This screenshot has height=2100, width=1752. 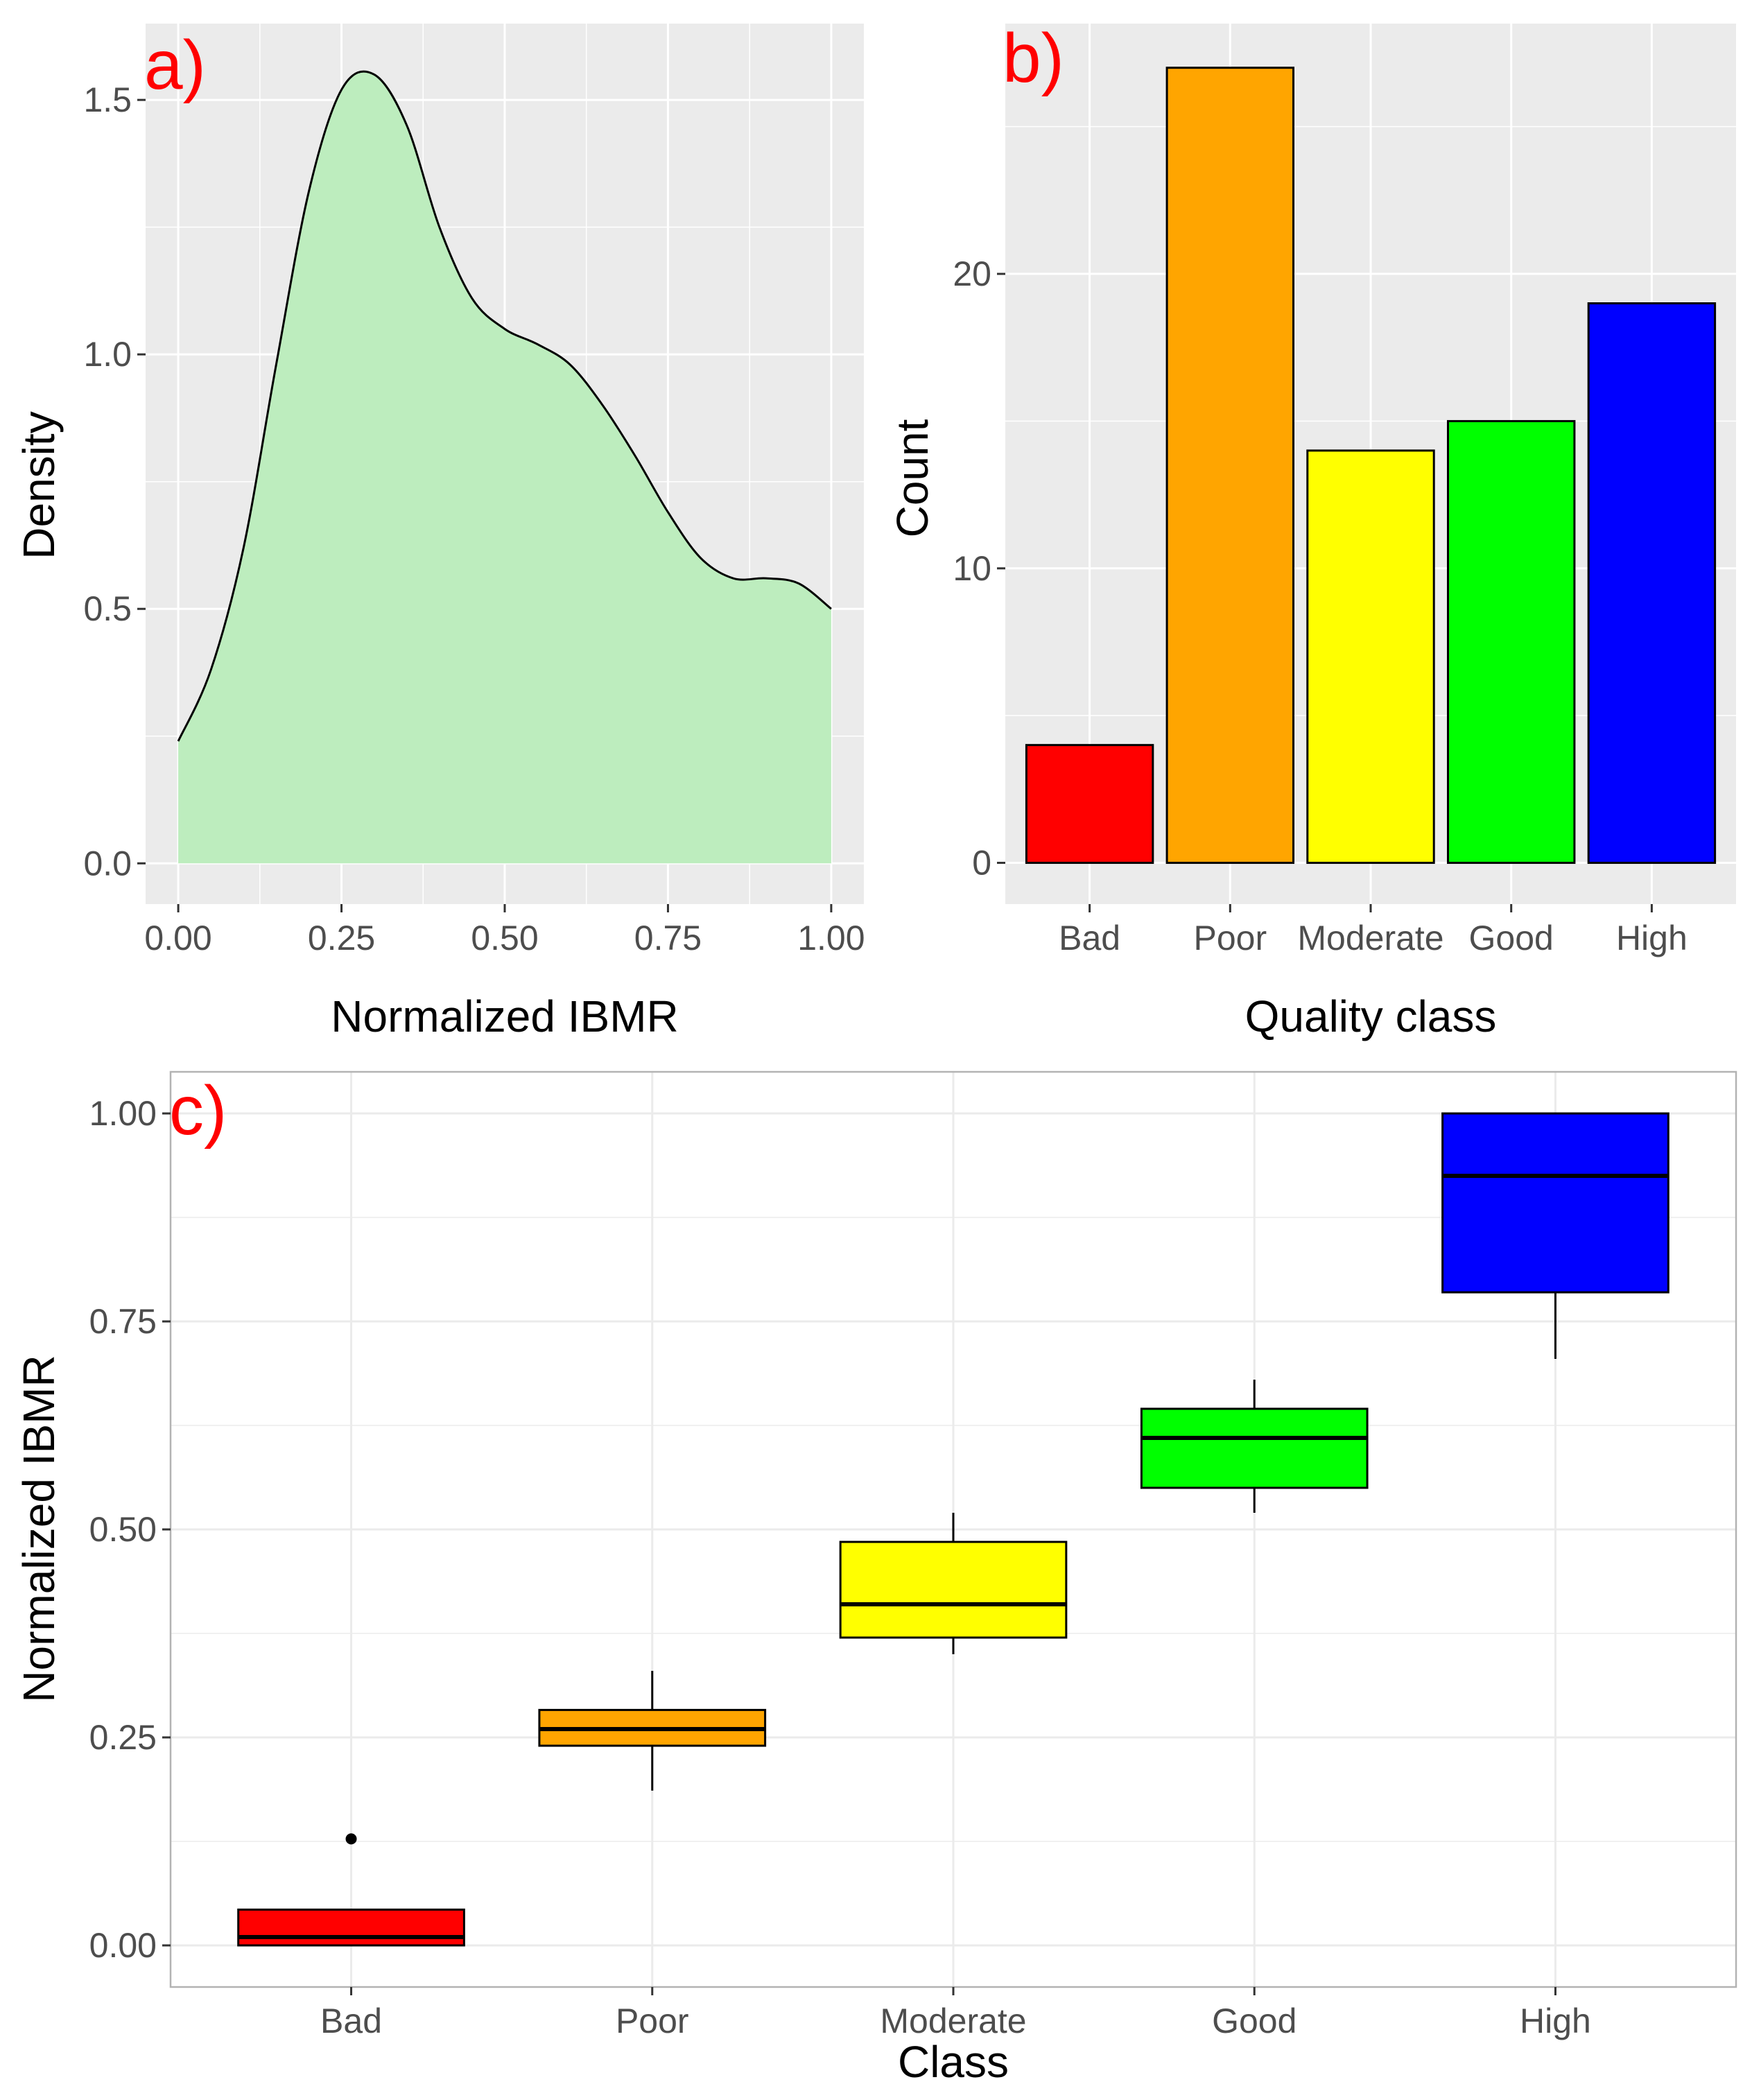 What do you see at coordinates (668, 938) in the screenshot?
I see `panel-a-x-tick-label: 0.75` at bounding box center [668, 938].